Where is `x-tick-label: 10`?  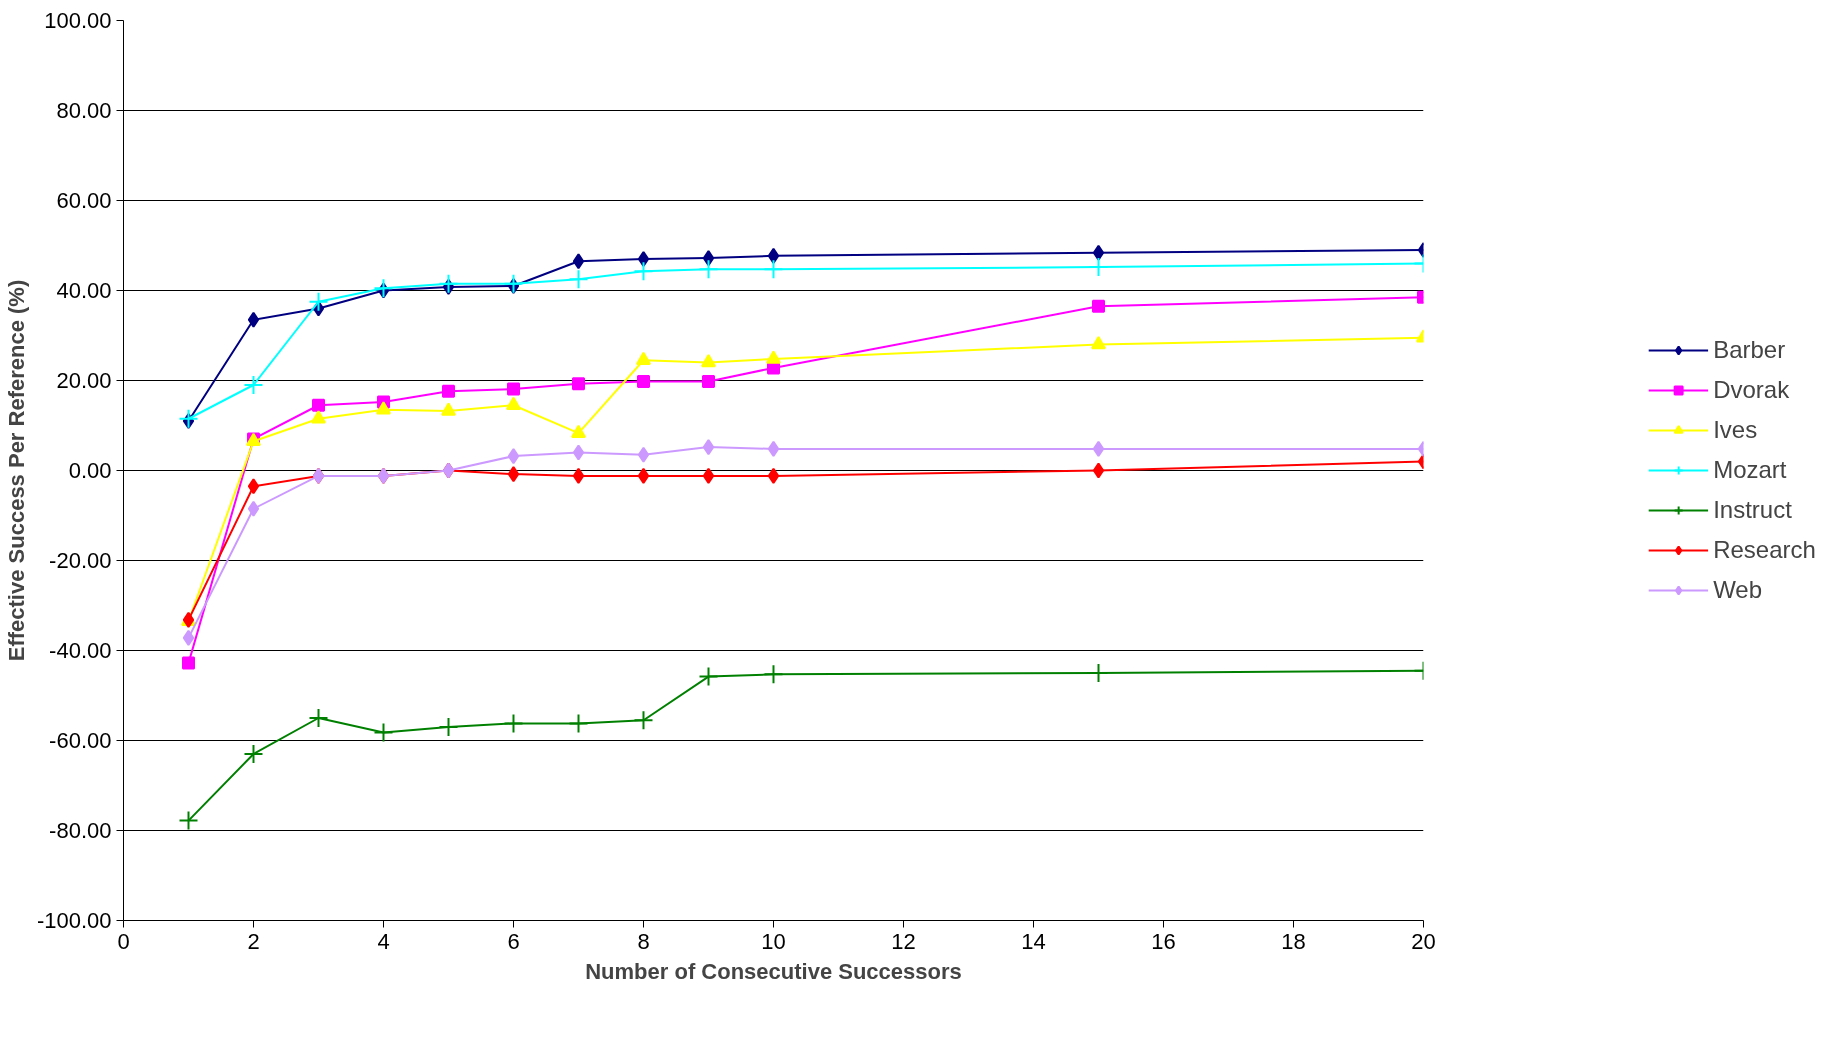 x-tick-label: 10 is located at coordinates (773, 941).